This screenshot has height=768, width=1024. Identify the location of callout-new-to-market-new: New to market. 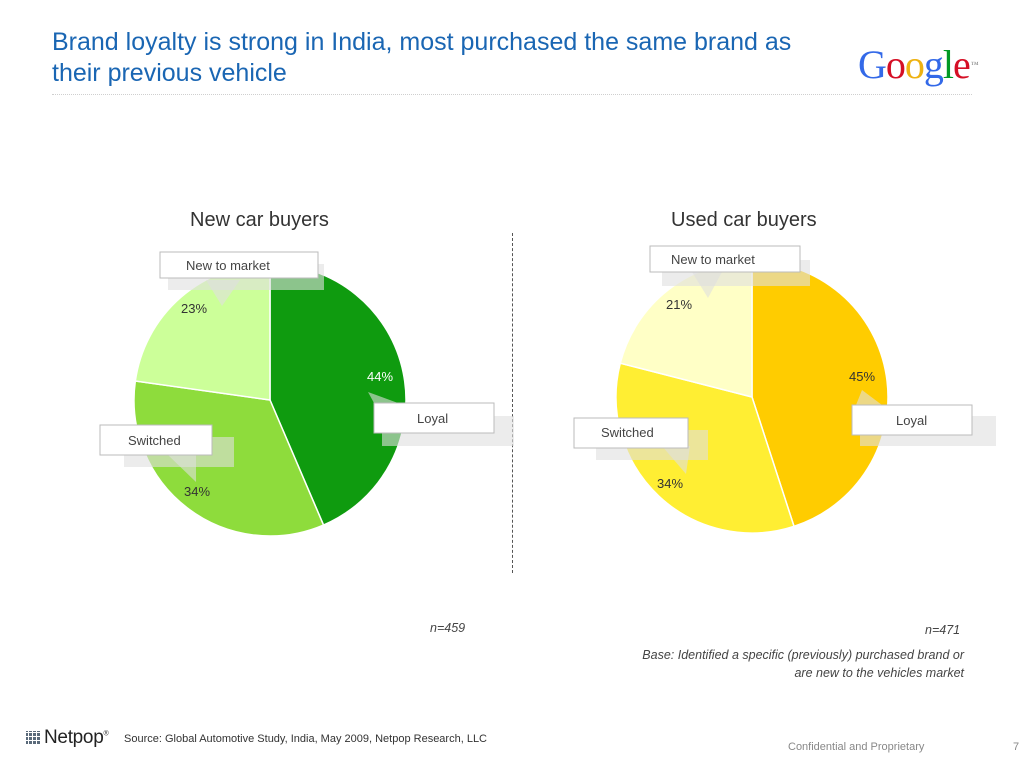
(228, 265).